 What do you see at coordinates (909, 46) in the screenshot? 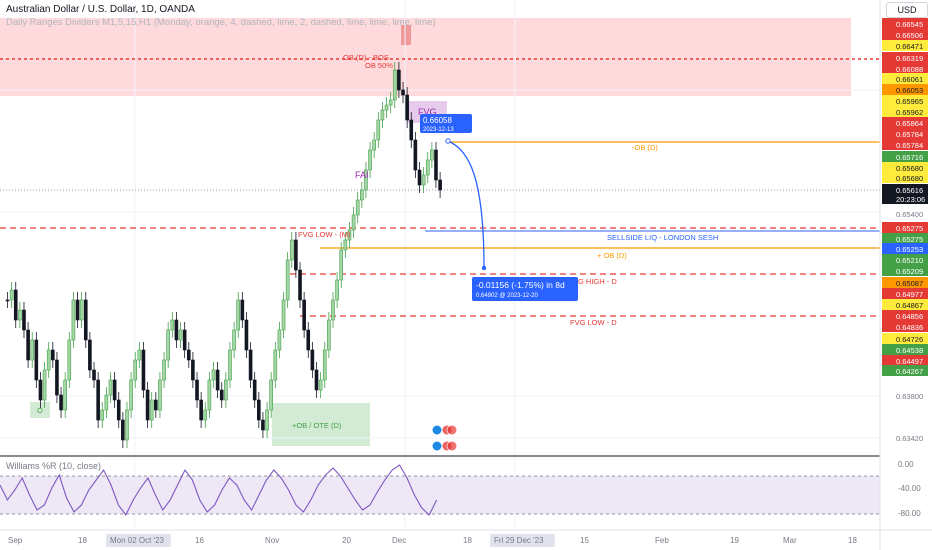
I see `price-label: 0.66471` at bounding box center [909, 46].